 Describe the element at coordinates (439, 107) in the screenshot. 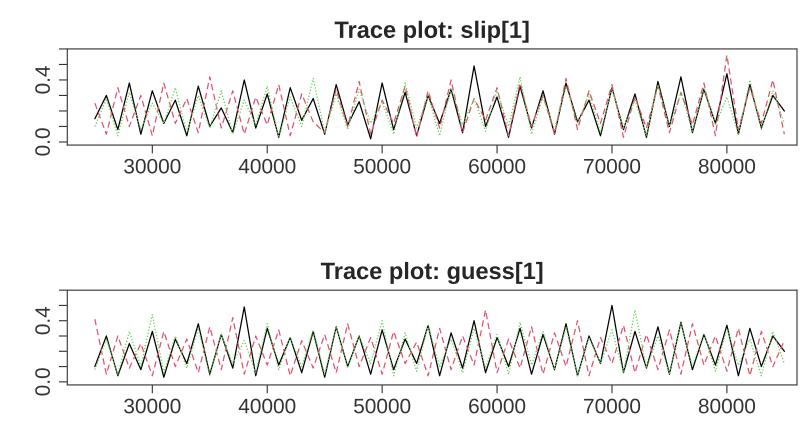

I see `line-series` at that location.